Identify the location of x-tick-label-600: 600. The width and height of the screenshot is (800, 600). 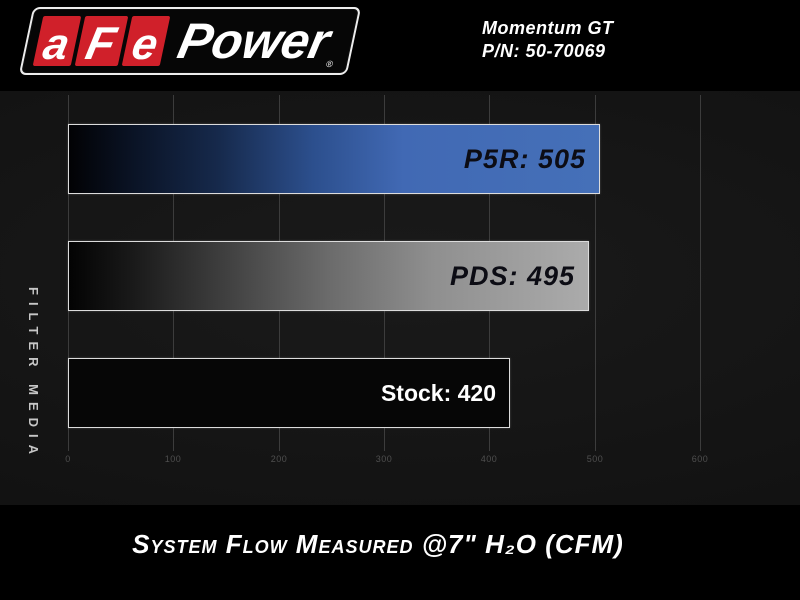
(700, 459).